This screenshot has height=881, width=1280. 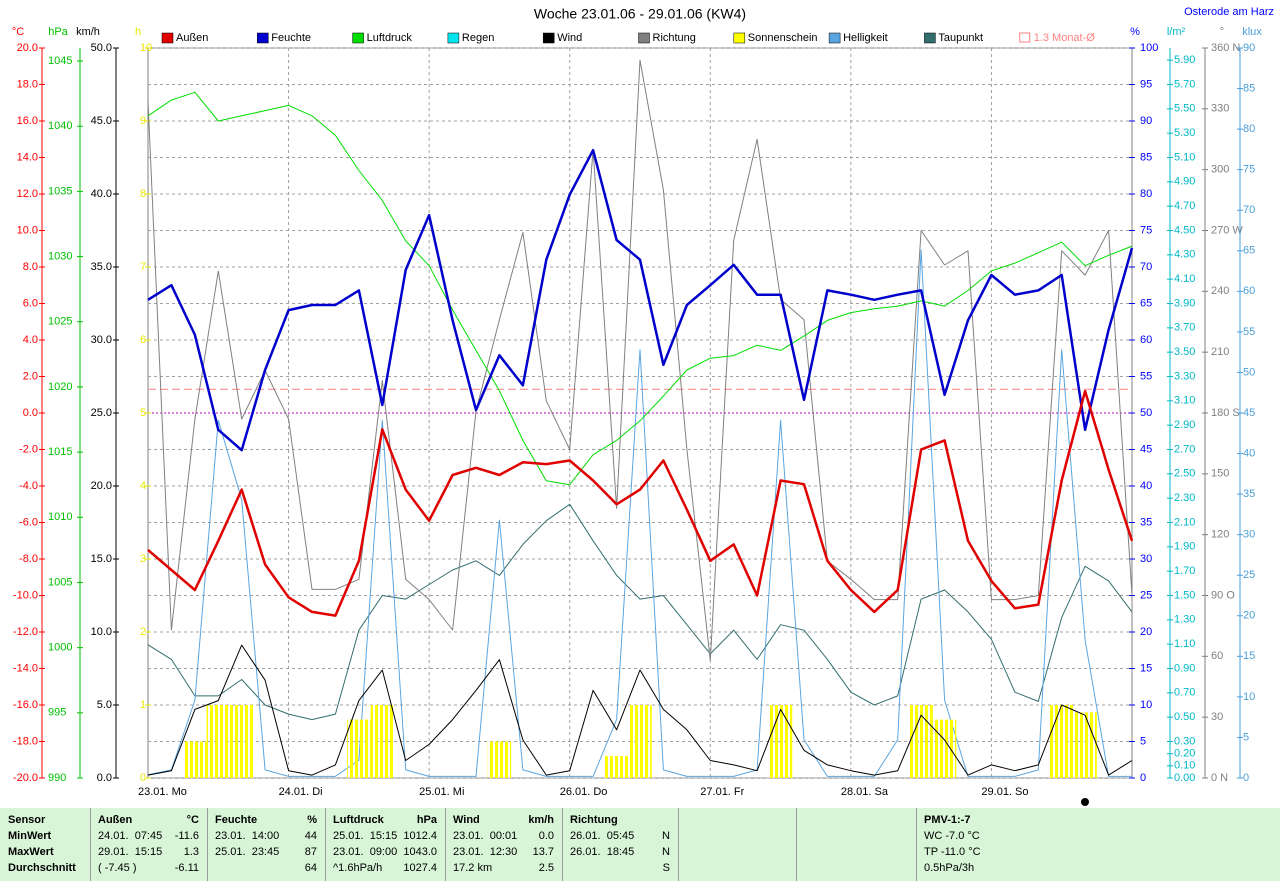 I want to click on y-tick-label: 1, so click(x=143, y=705).